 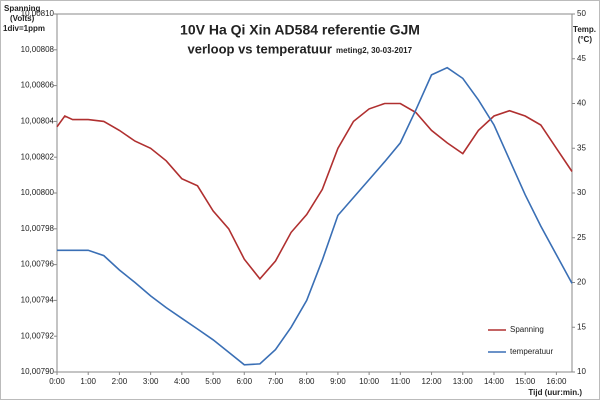 I want to click on x-tick-label: 15:00, so click(x=525, y=381).